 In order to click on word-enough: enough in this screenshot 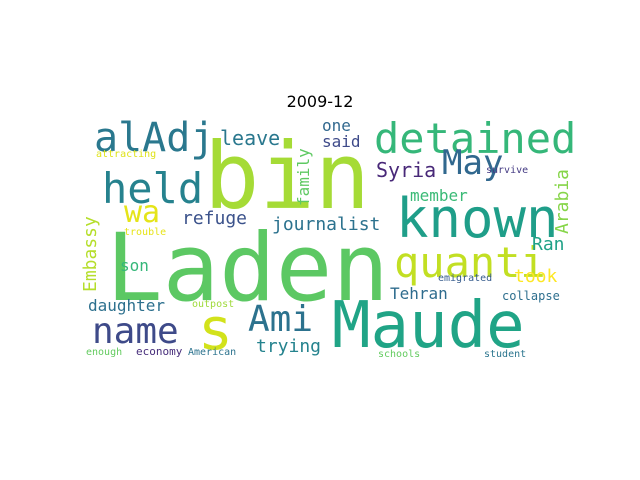, I will do `click(104, 352)`.